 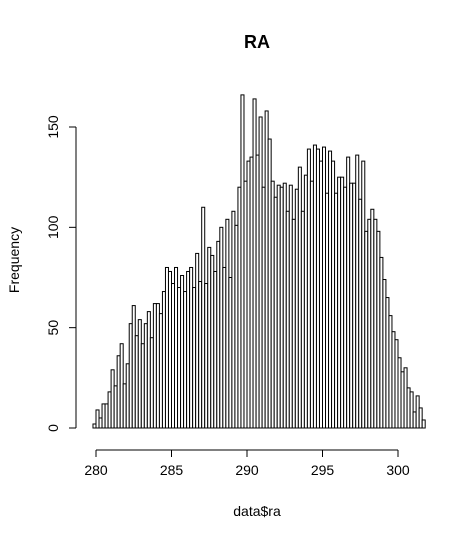 What do you see at coordinates (323, 470) in the screenshot?
I see `x-tick-label: 295` at bounding box center [323, 470].